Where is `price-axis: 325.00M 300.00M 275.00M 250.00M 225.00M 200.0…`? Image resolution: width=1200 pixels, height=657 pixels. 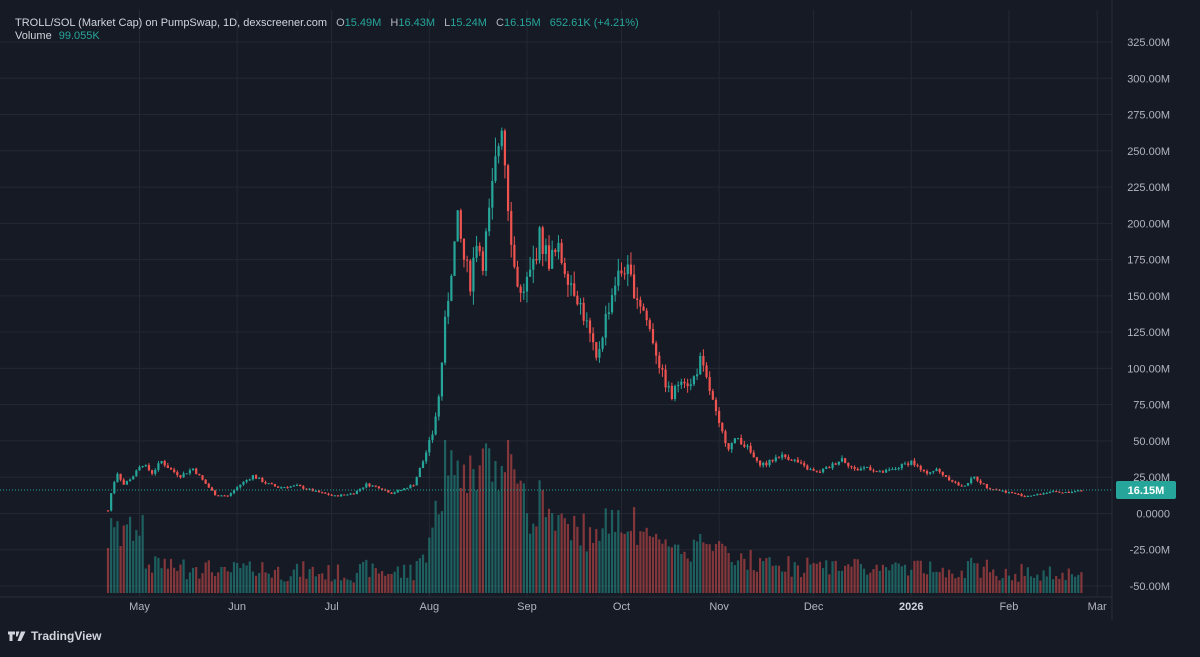
price-axis: 325.00M 300.00M 275.00M 250.00M 225.00M 200.0… is located at coordinates (1148, 315).